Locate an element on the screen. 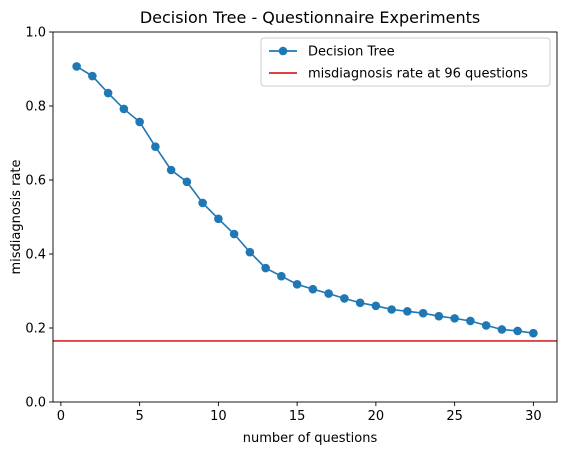 Image resolution: width=567 pixels, height=455 pixels. x-tick-label: 0 is located at coordinates (61, 416).